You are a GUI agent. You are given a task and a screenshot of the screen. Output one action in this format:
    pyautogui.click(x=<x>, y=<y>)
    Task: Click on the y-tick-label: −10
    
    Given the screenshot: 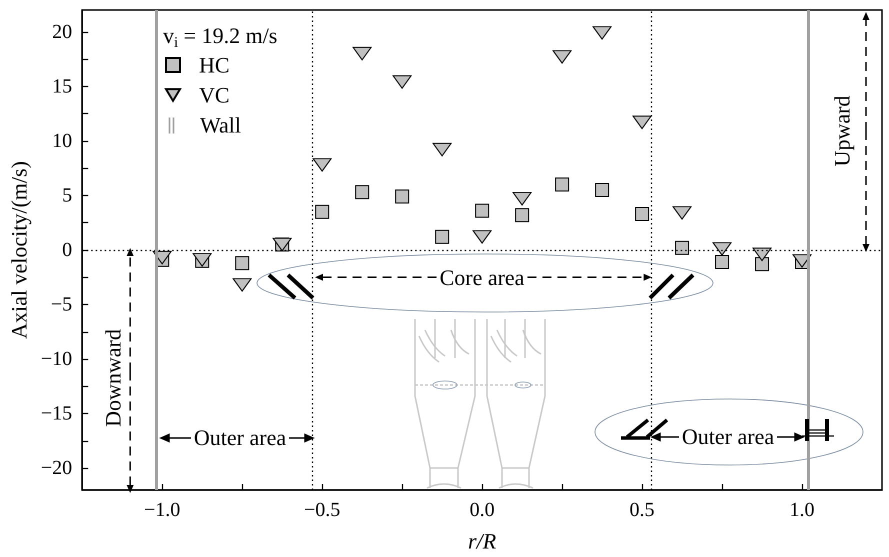 What is the action you would take?
    pyautogui.click(x=56, y=359)
    